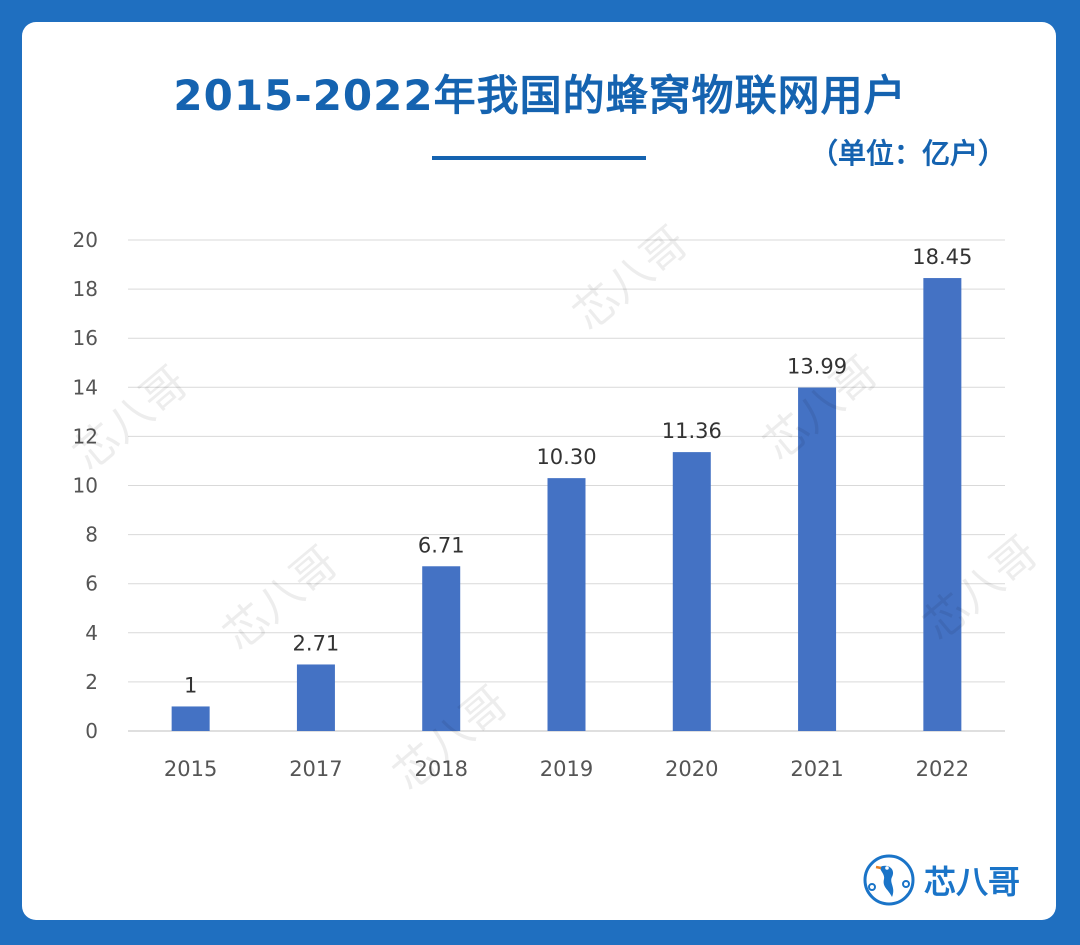 The image size is (1080, 945). I want to click on data-label: 11.36, so click(692, 431).